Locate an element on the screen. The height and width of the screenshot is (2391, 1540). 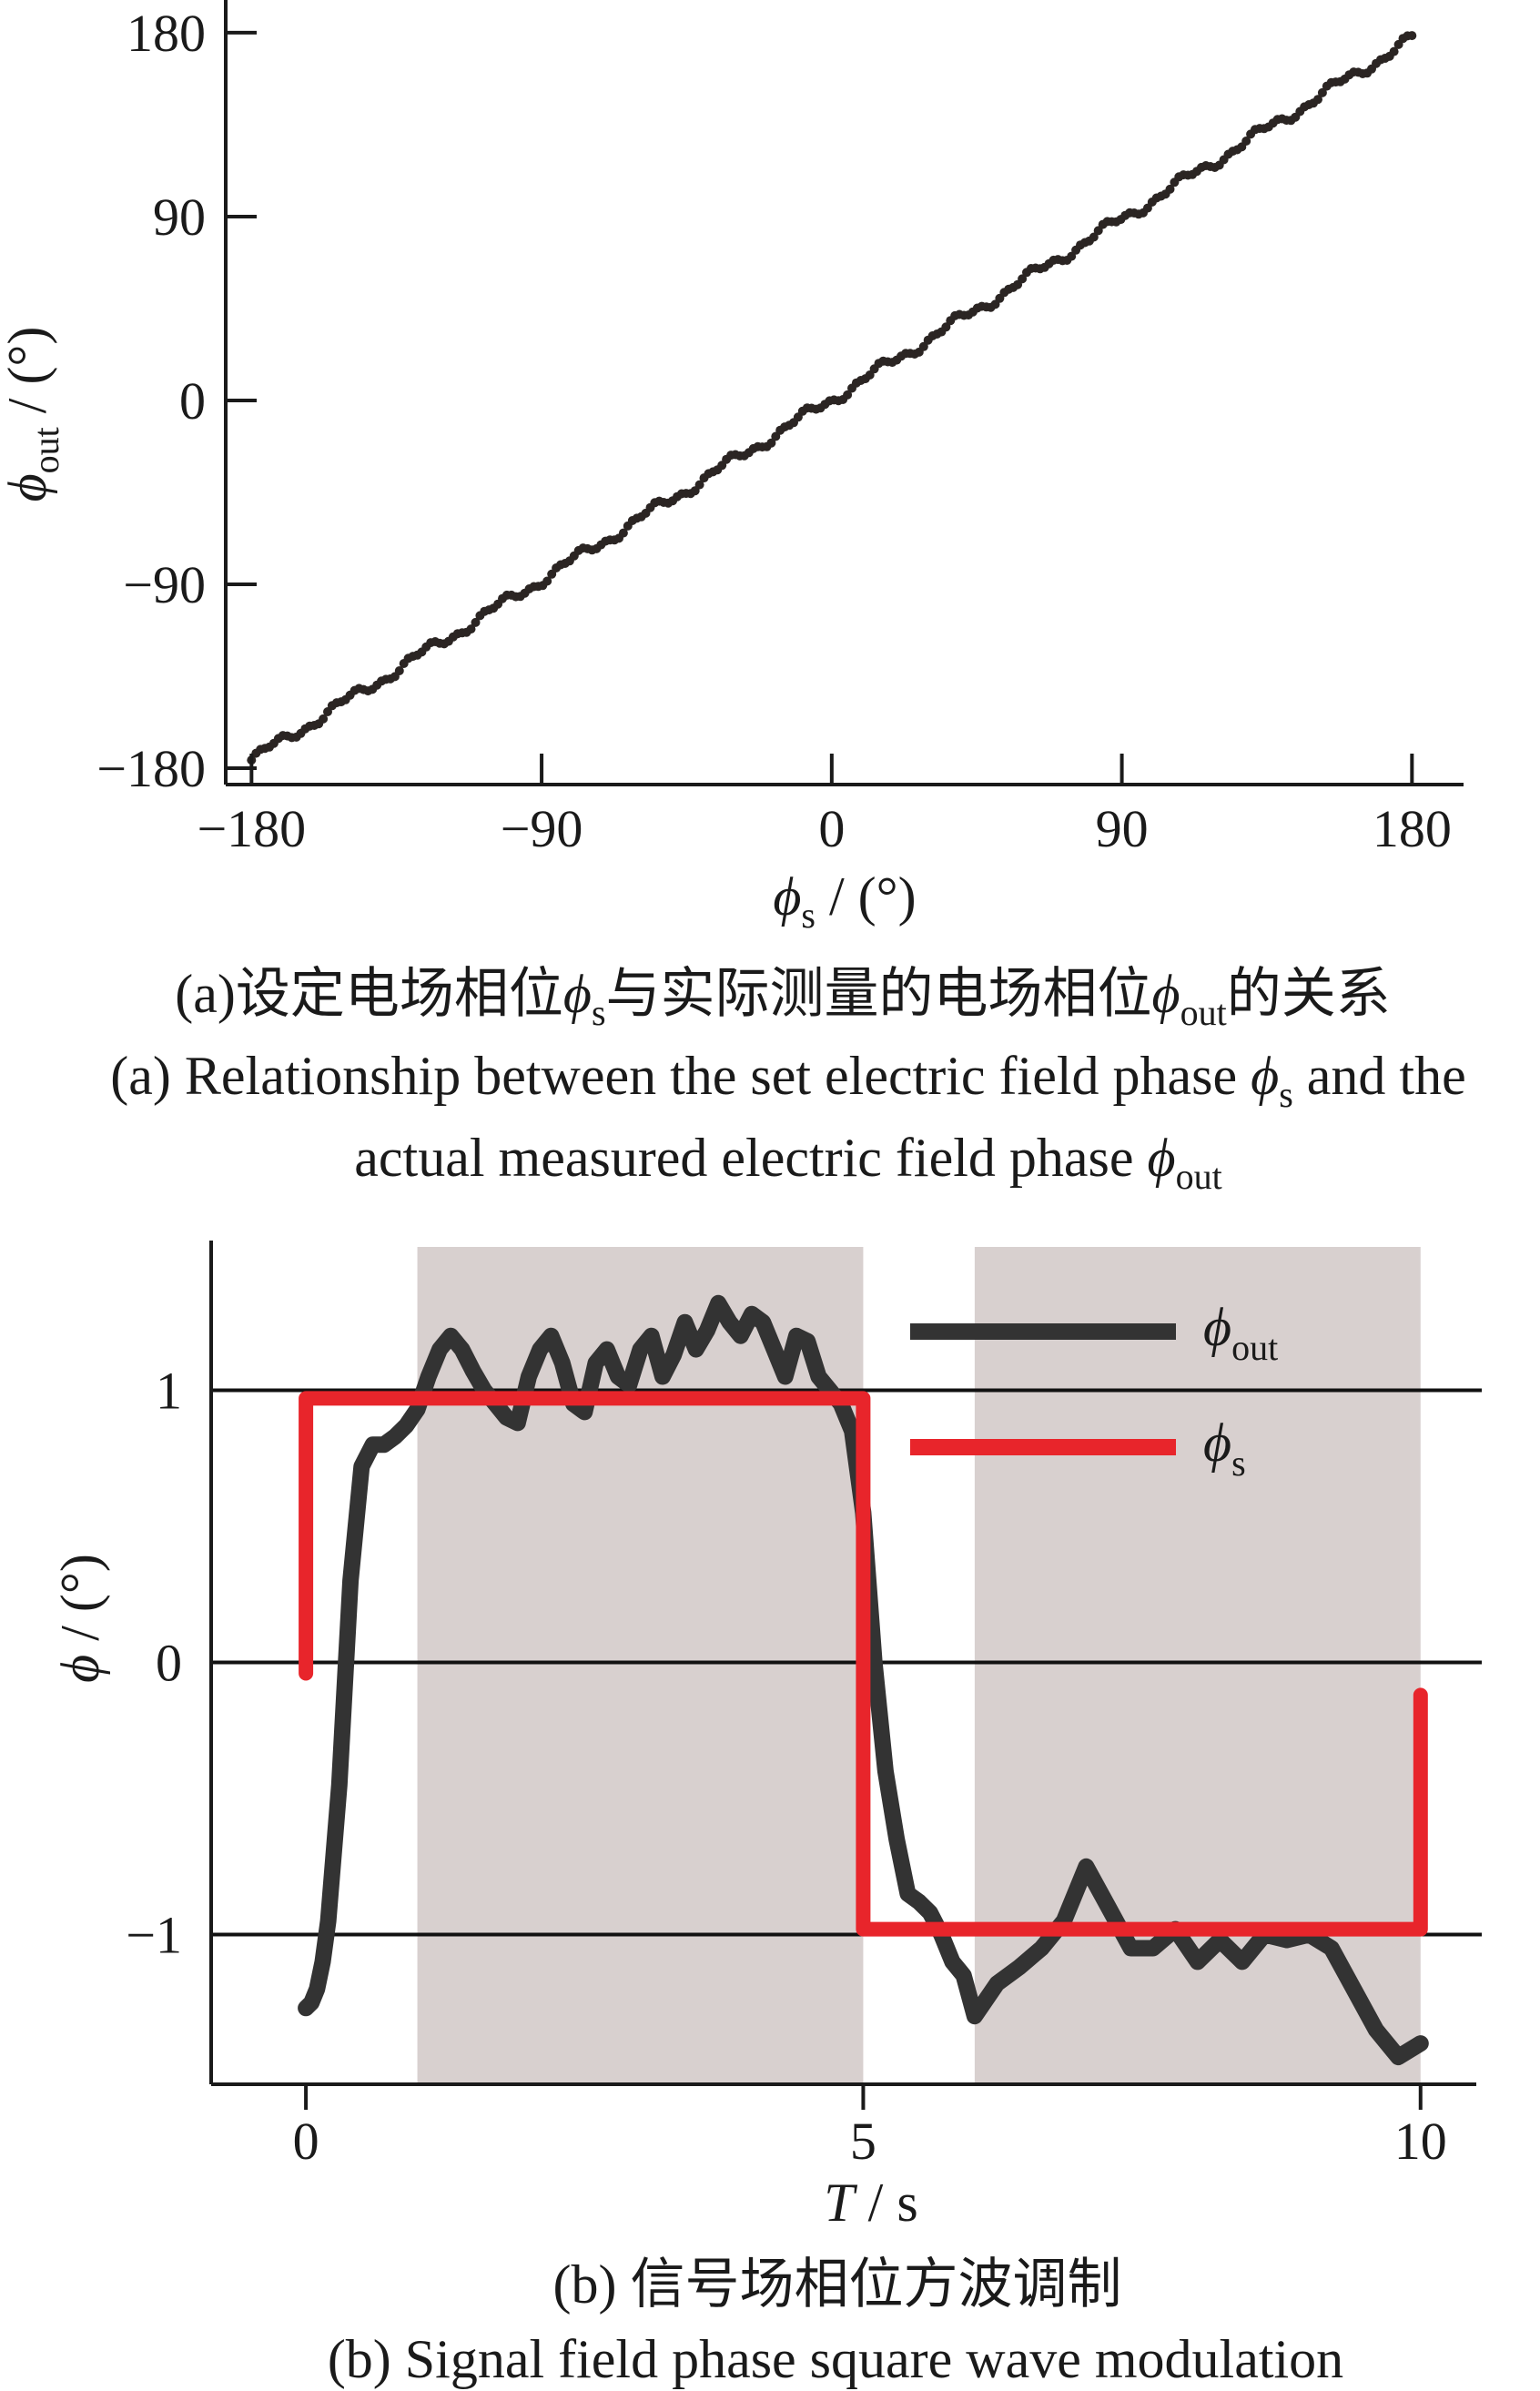
y-tick-label: 90 is located at coordinates (179, 217).